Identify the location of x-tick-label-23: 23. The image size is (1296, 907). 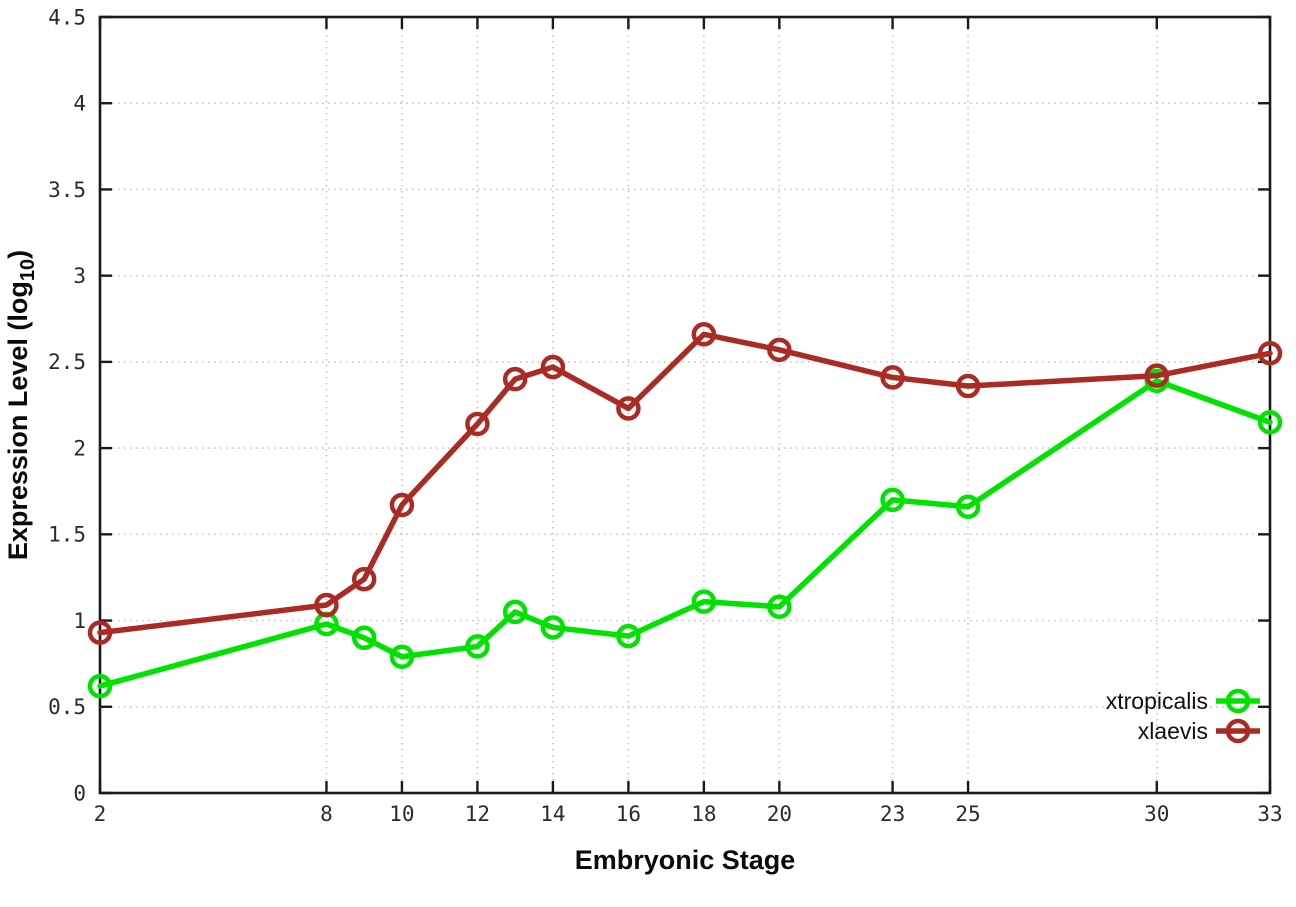
(892, 814).